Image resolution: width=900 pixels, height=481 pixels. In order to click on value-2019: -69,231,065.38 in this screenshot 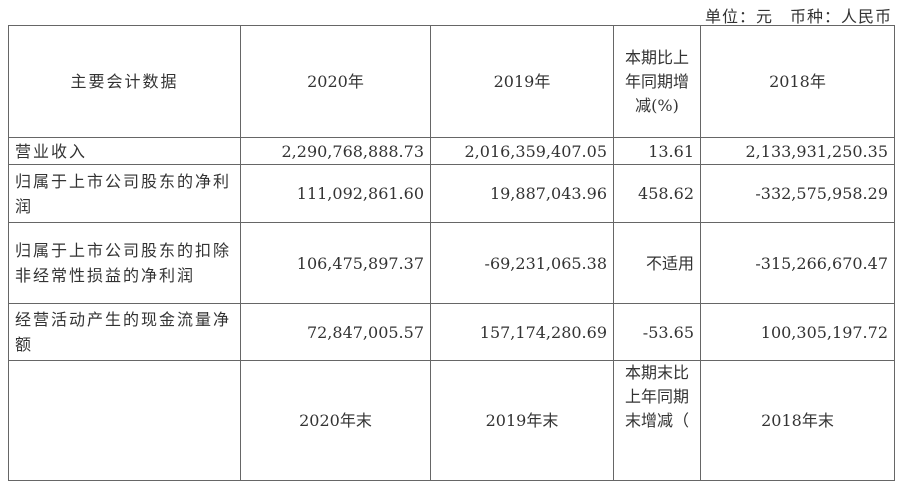, I will do `click(522, 263)`.